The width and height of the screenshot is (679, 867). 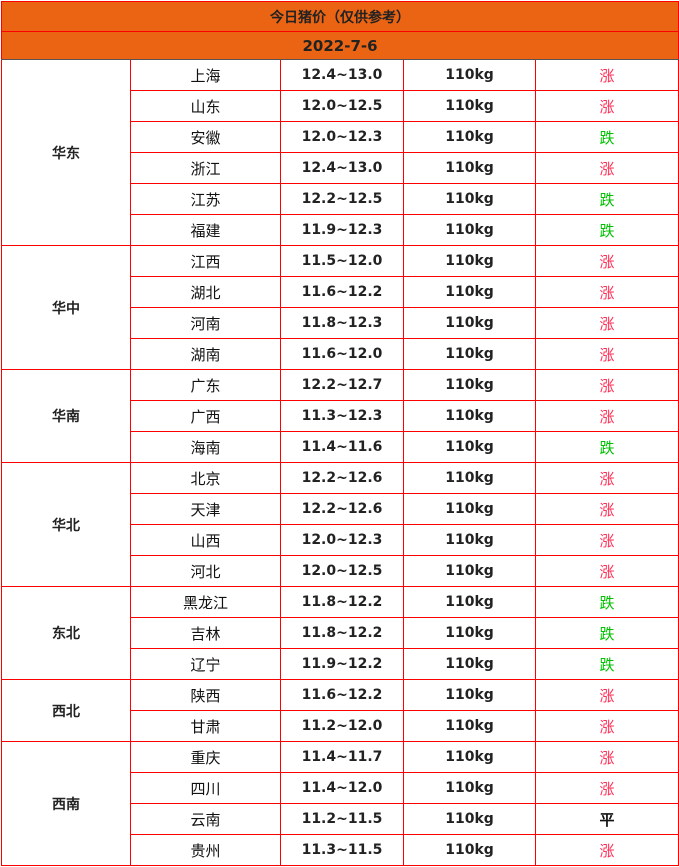 What do you see at coordinates (205, 106) in the screenshot?
I see `province-cell: 山东` at bounding box center [205, 106].